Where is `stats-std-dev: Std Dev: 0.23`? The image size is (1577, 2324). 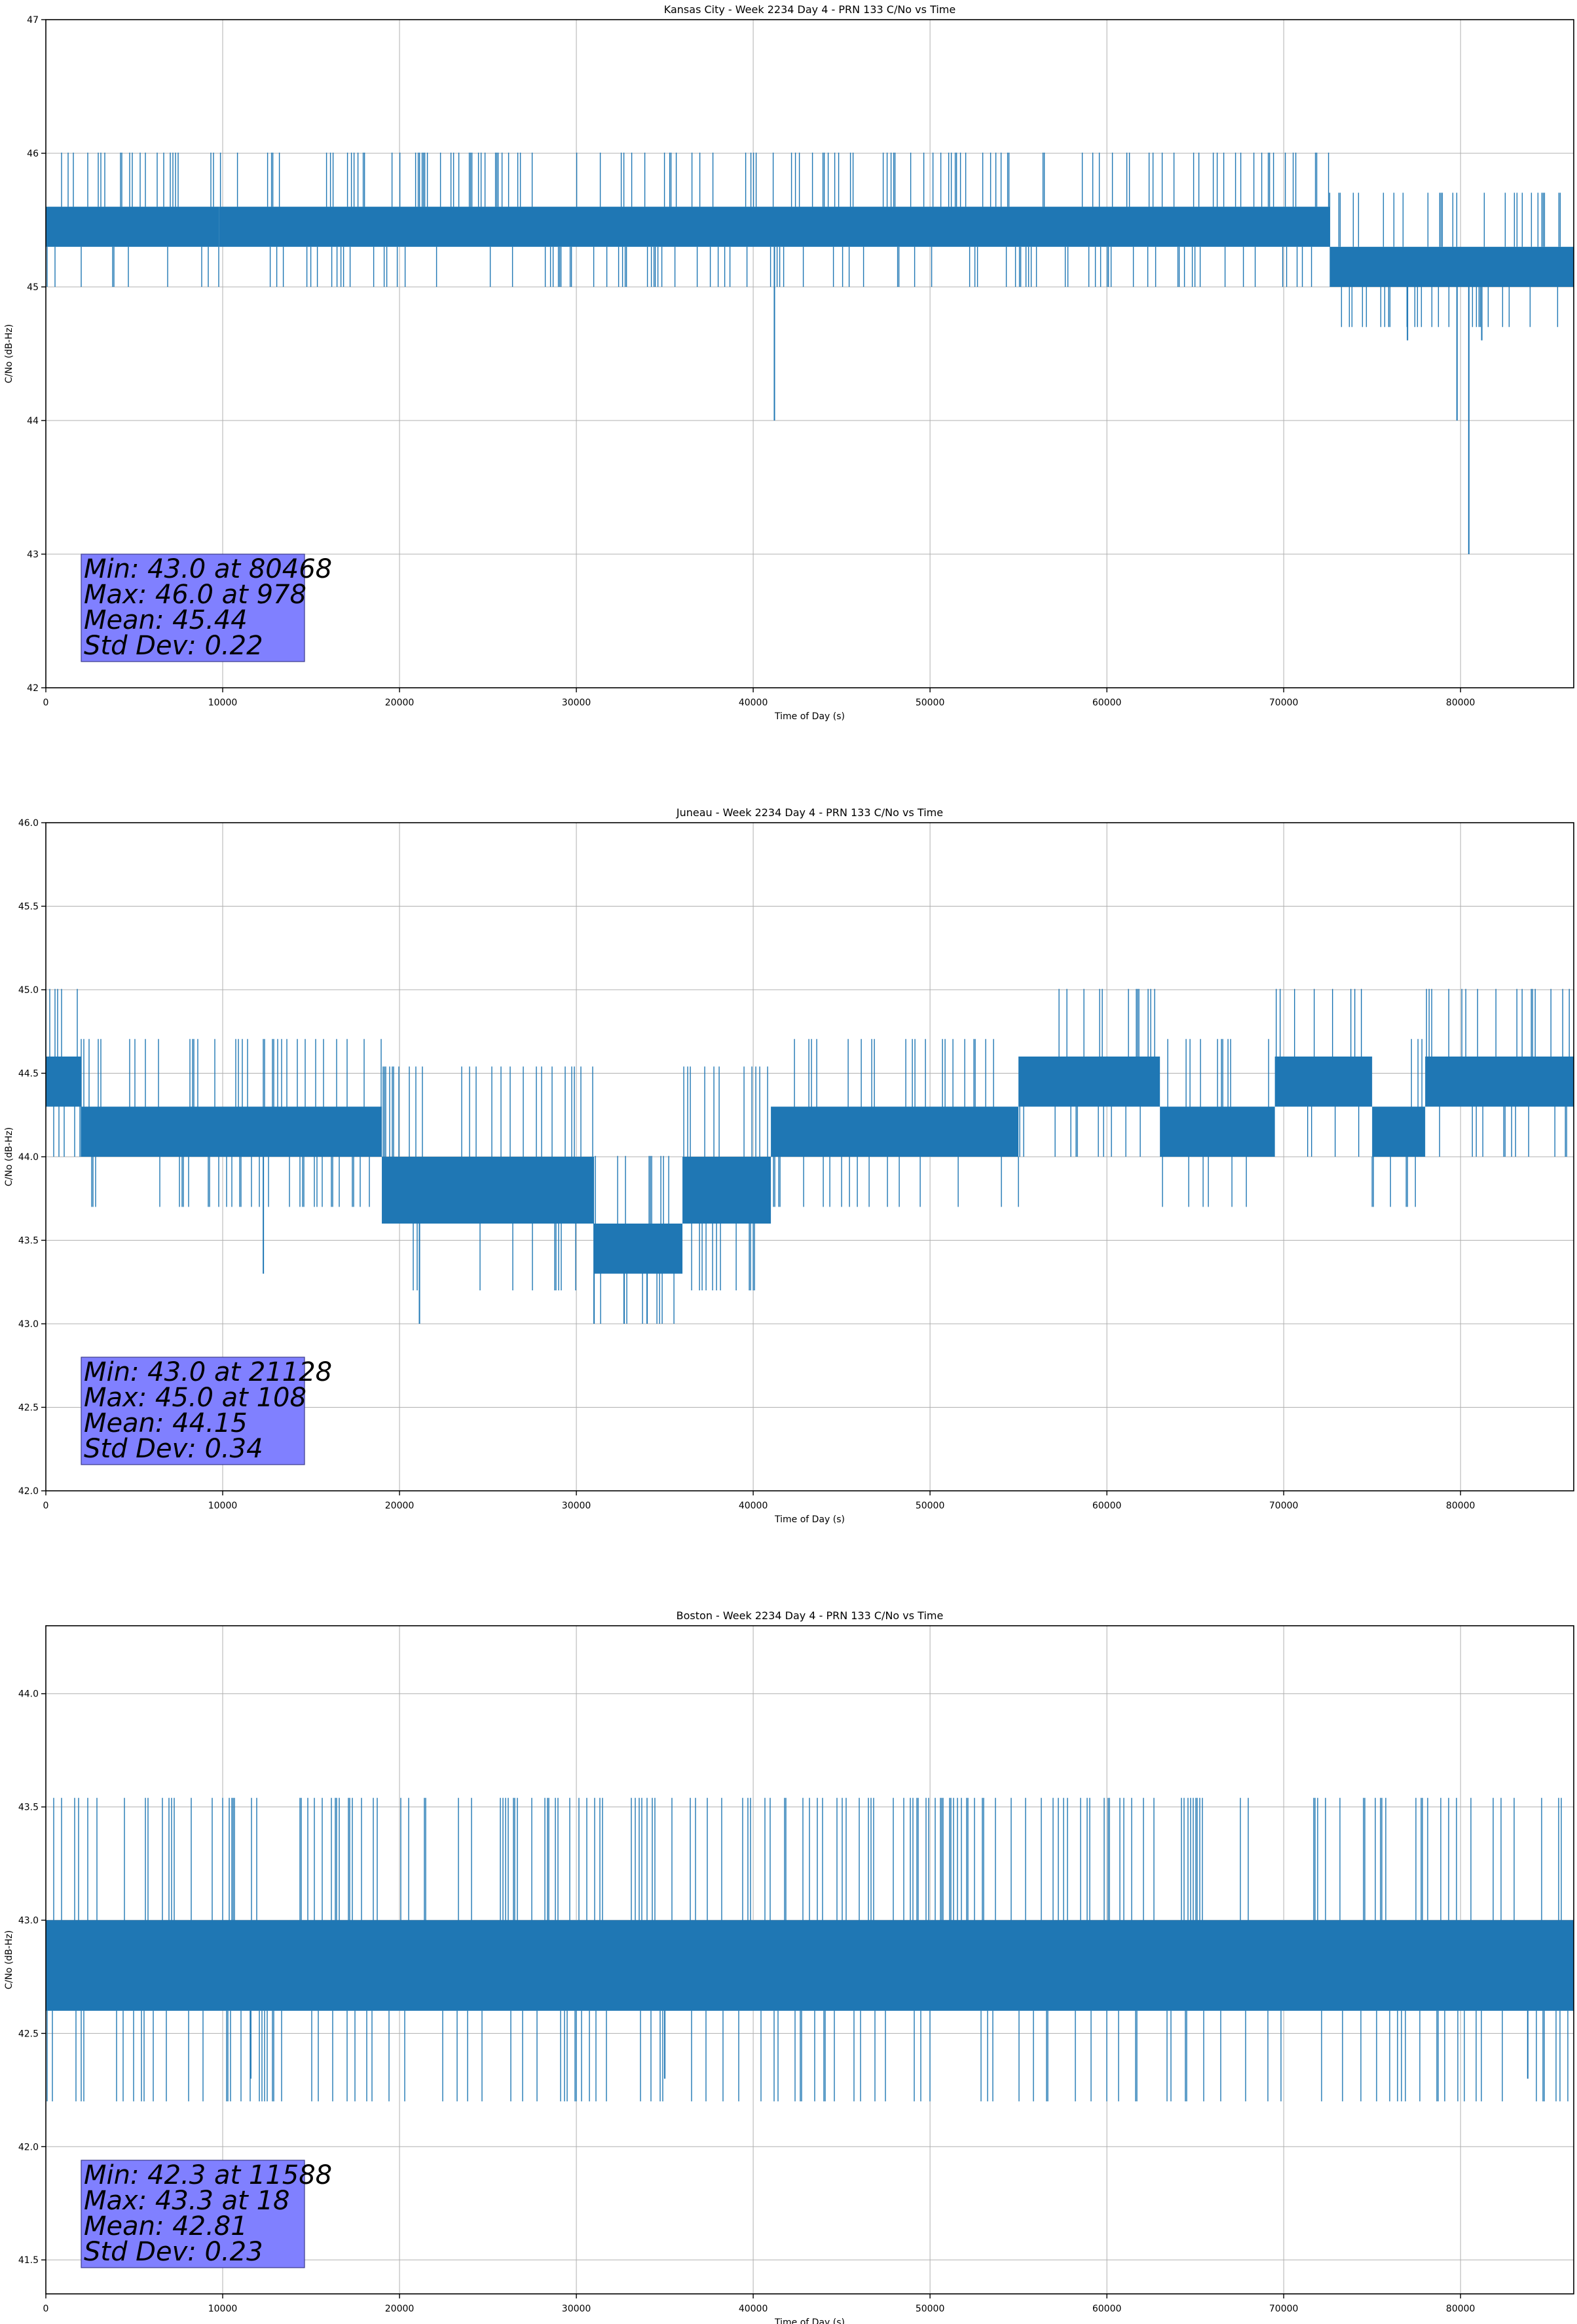 stats-std-dev: Std Dev: 0.23 is located at coordinates (173, 2252).